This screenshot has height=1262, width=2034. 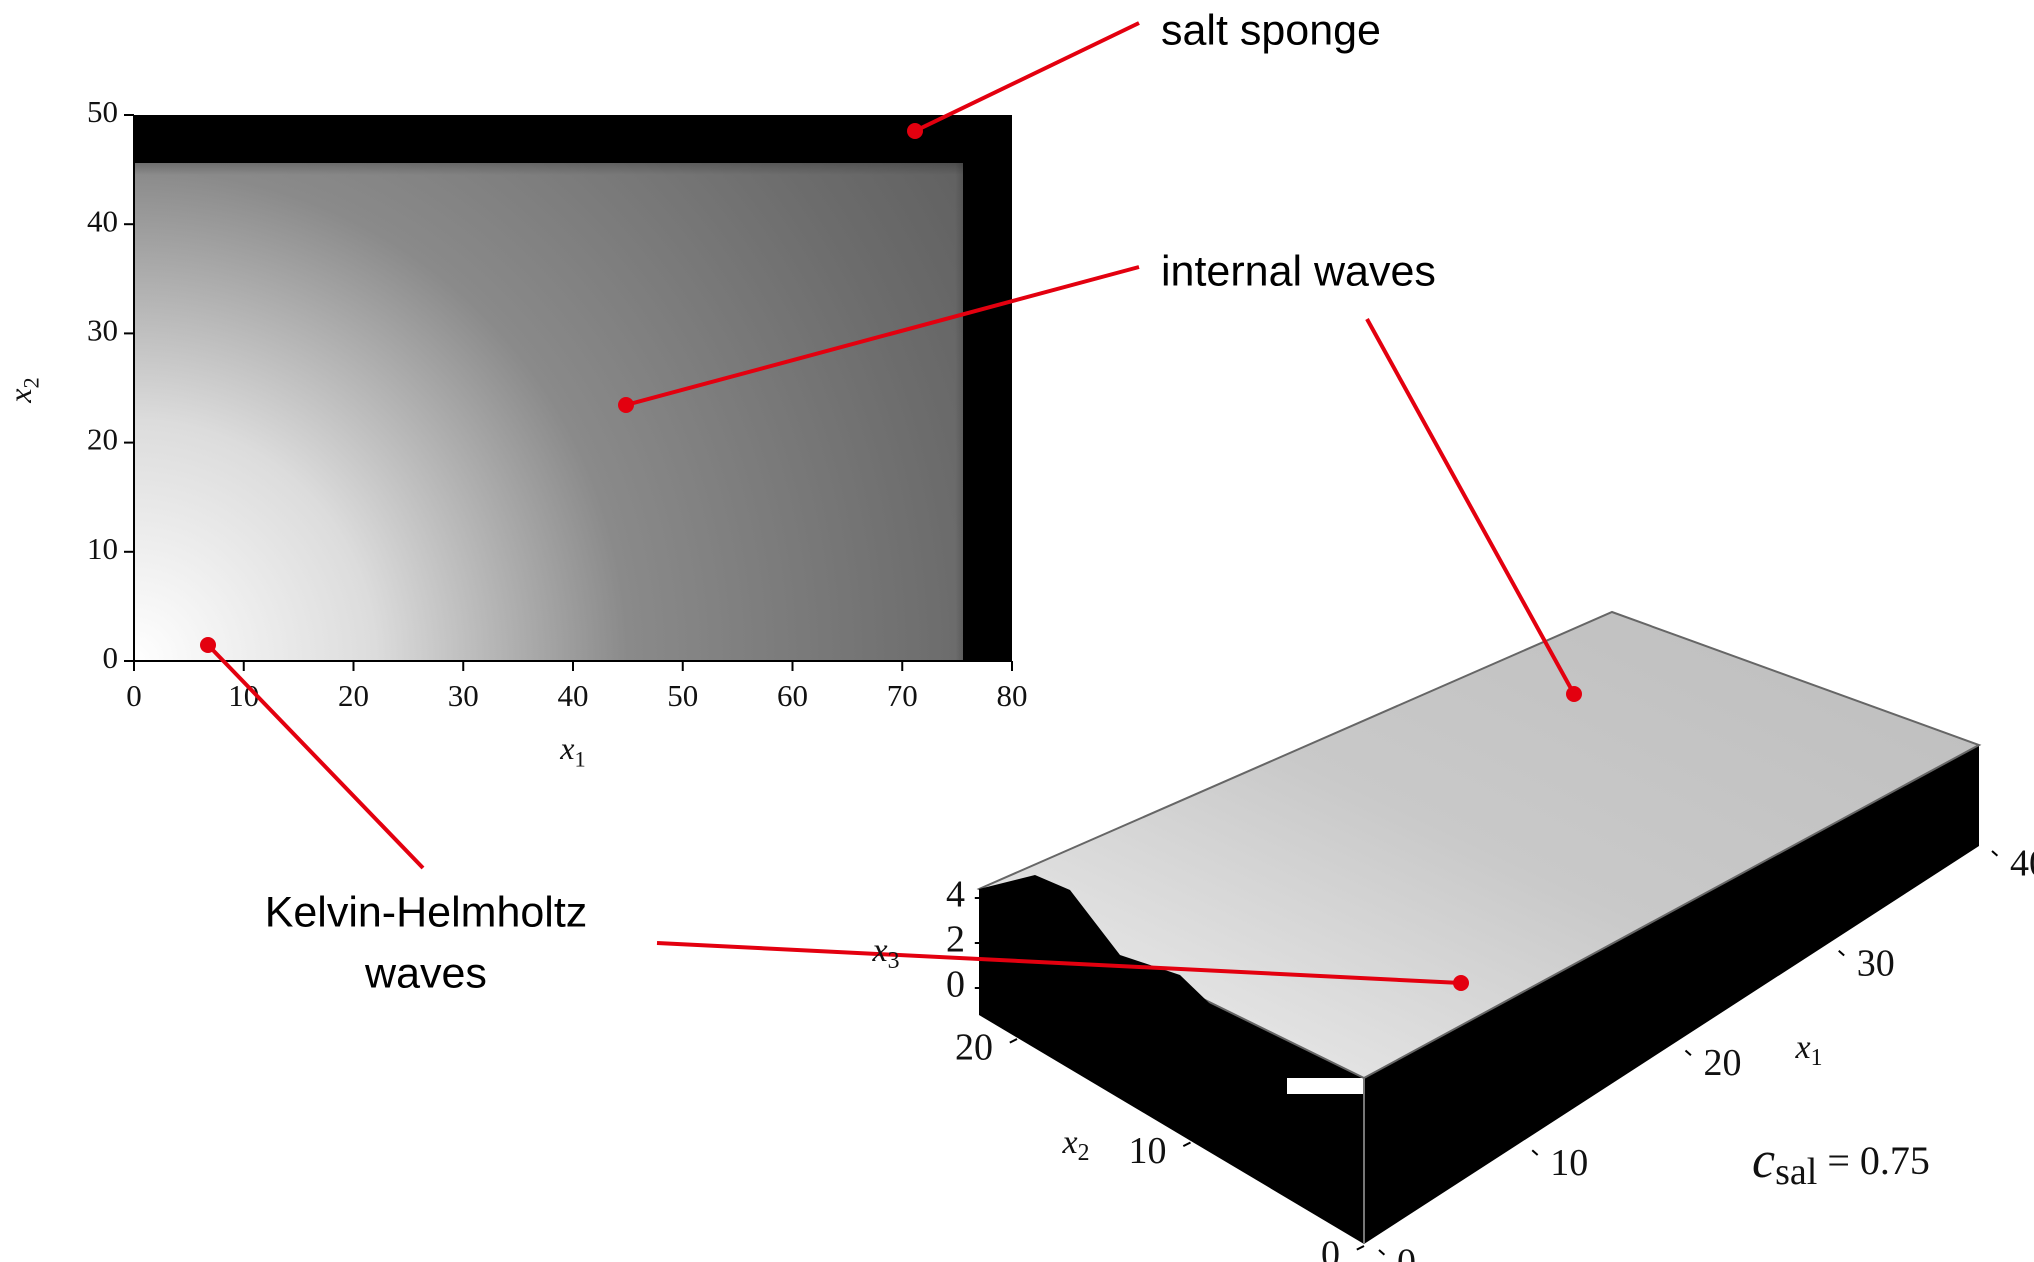 I want to click on y-tick-label: 40, so click(x=102, y=220).